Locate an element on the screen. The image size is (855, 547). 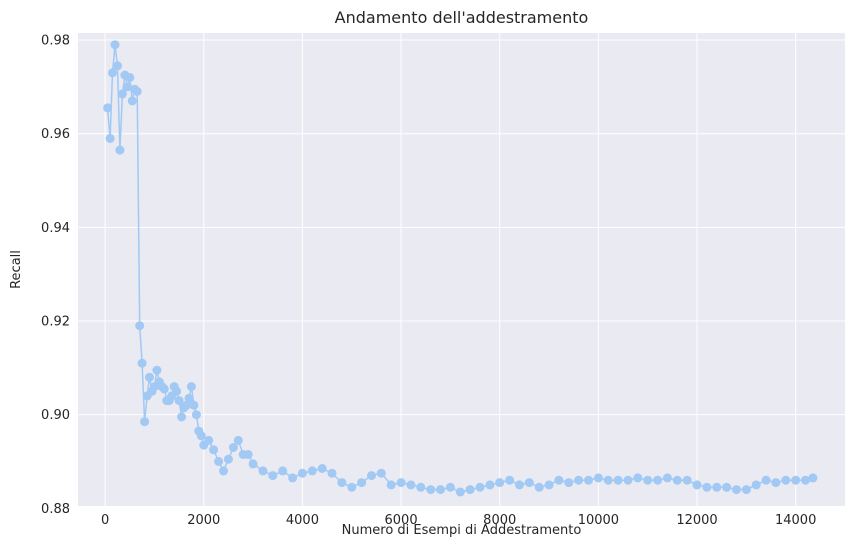
chart-title: Andamento dell'addestramento is located at coordinates (462, 17).